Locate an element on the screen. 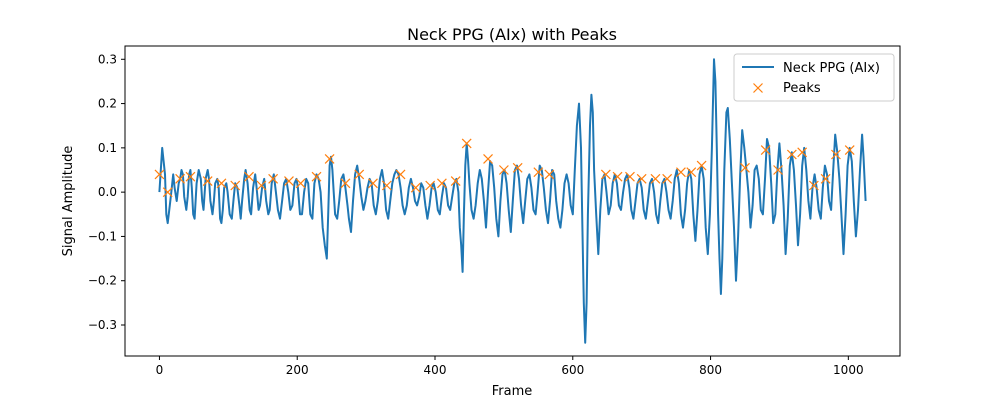 The height and width of the screenshot is (400, 1000). y-tick-label: −0.1 is located at coordinates (102, 236).